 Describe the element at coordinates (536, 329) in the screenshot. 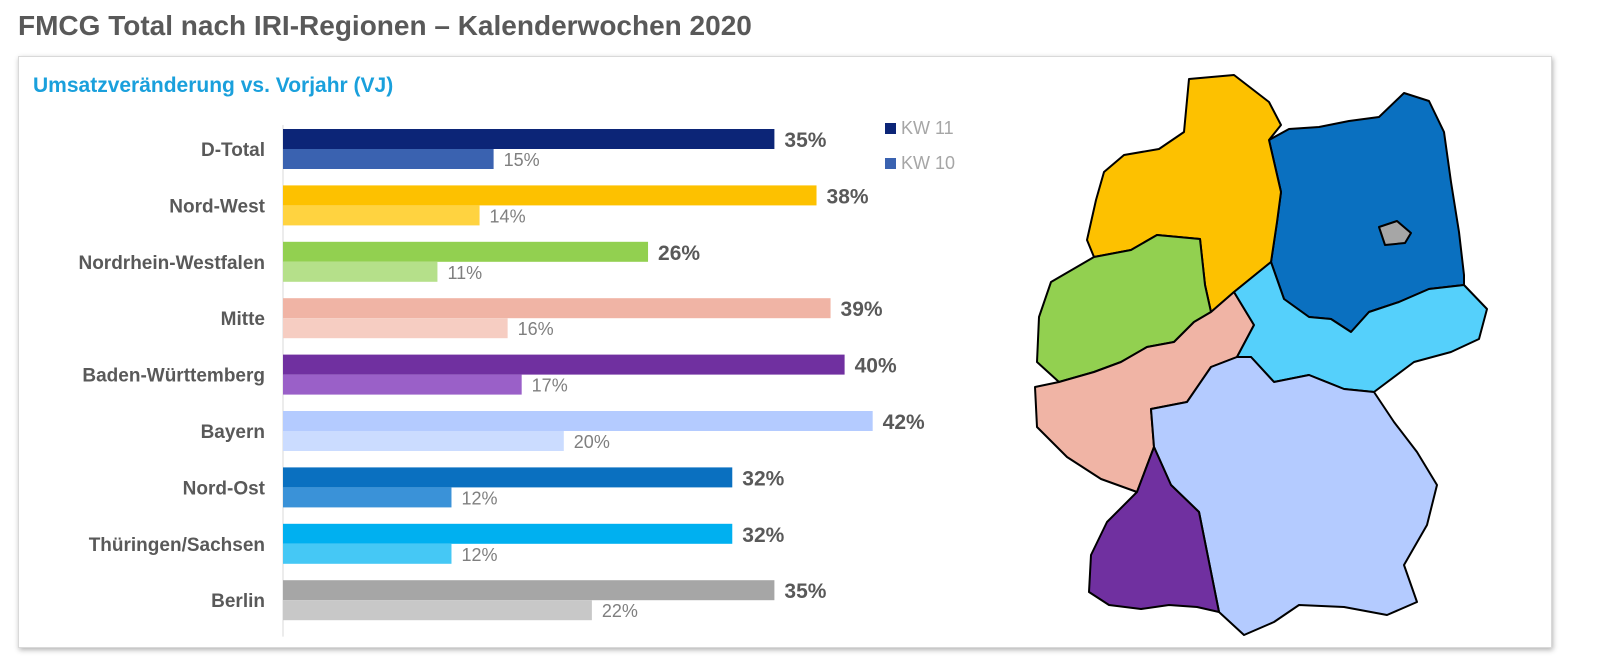

I see `data-label-kw10: 16%` at that location.